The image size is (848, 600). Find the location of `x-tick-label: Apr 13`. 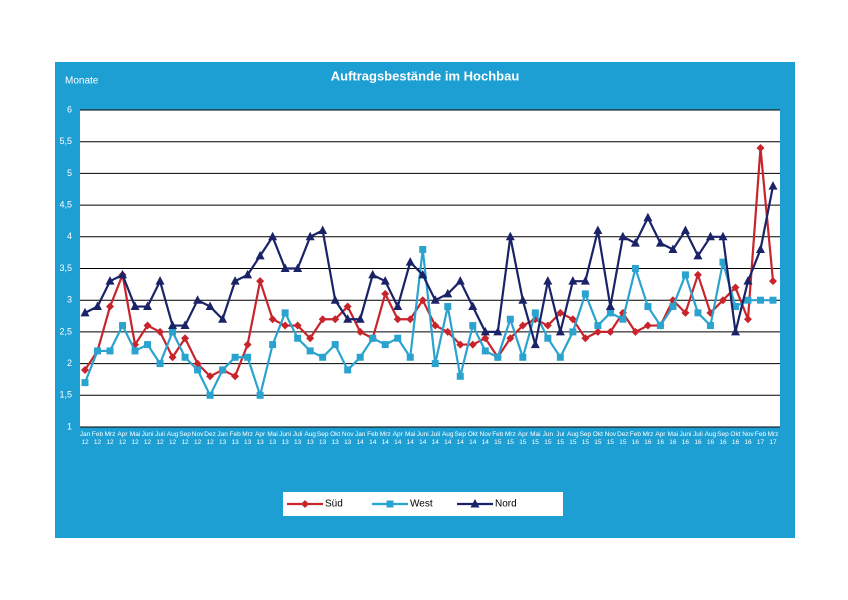

x-tick-label: Apr 13 is located at coordinates (260, 438).